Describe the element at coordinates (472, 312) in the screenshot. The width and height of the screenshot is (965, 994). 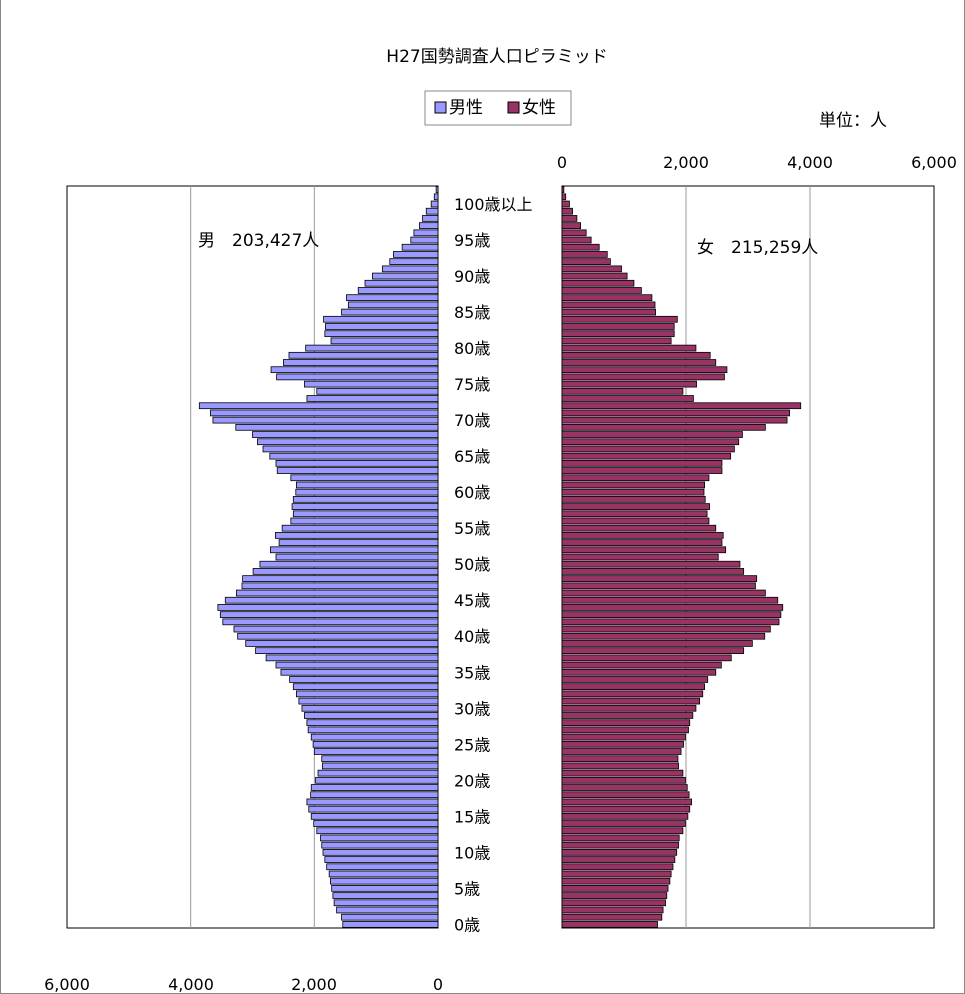
I see `age-label: 85歳` at that location.